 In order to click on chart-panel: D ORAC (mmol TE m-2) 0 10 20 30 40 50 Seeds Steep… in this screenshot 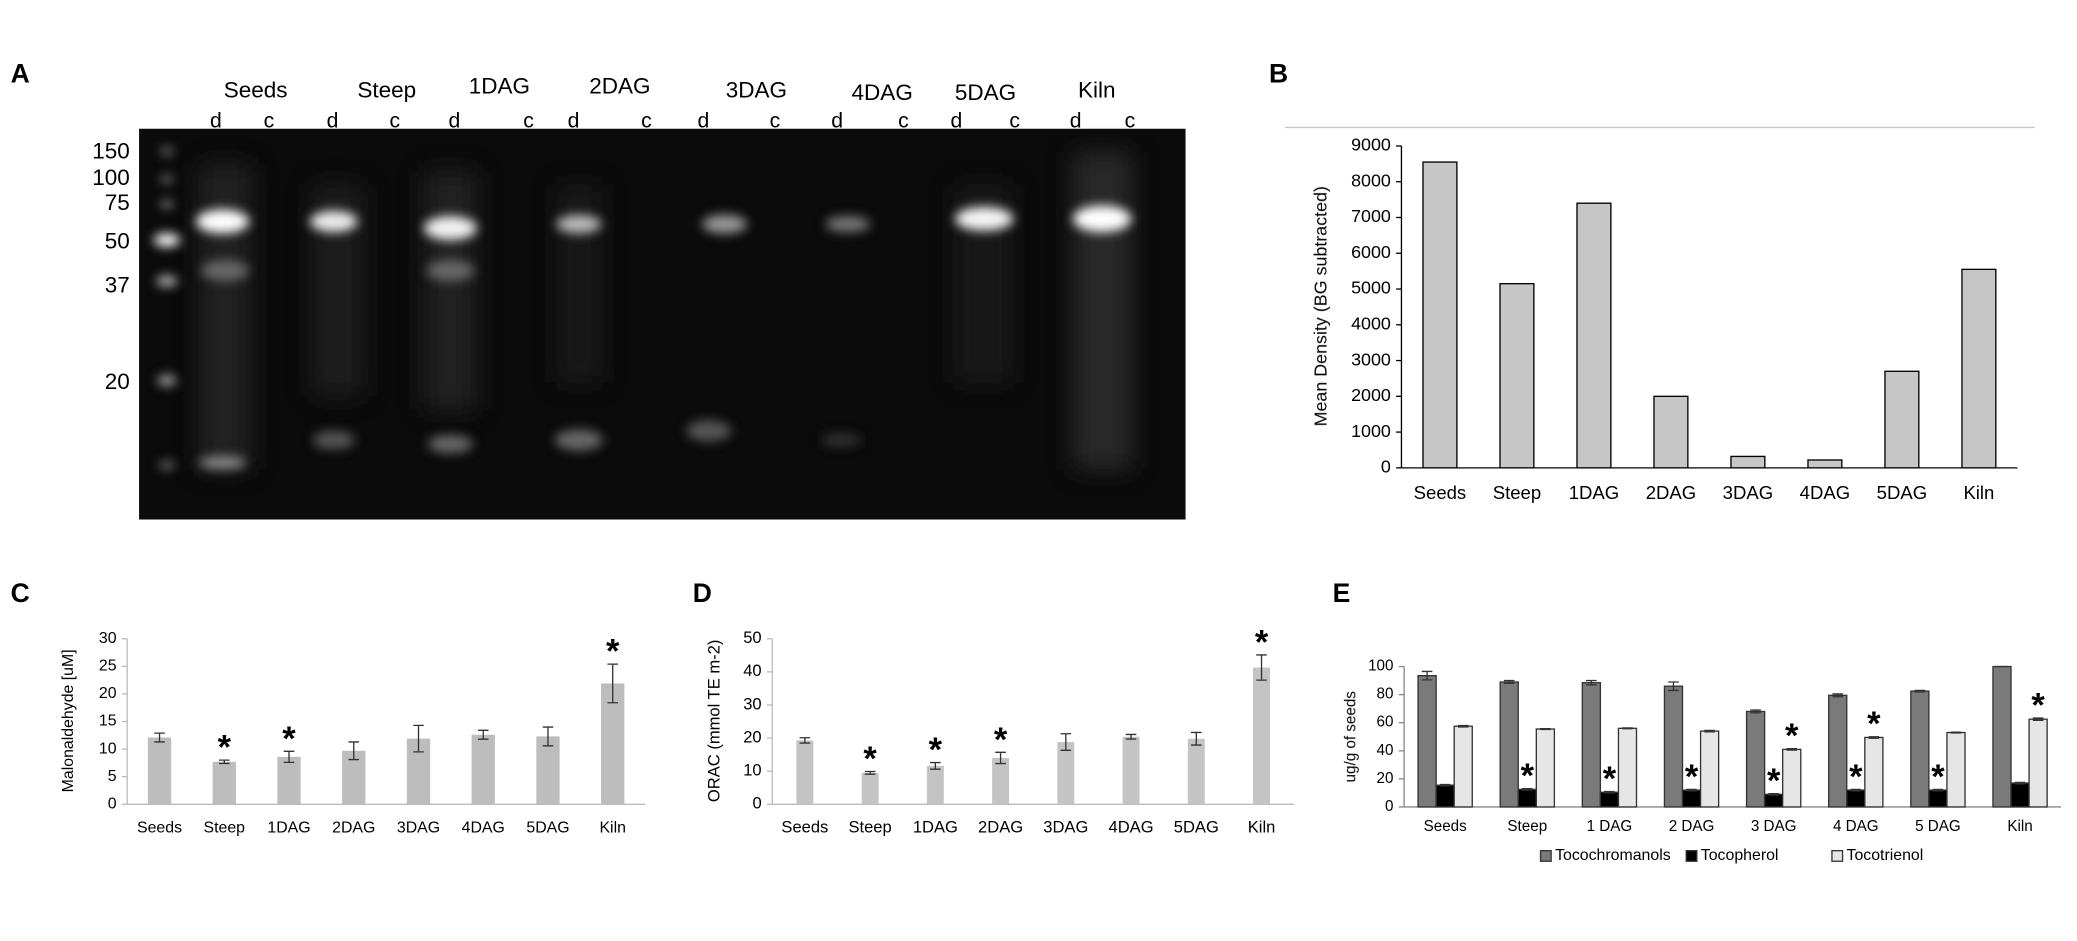, I will do `click(994, 707)`.